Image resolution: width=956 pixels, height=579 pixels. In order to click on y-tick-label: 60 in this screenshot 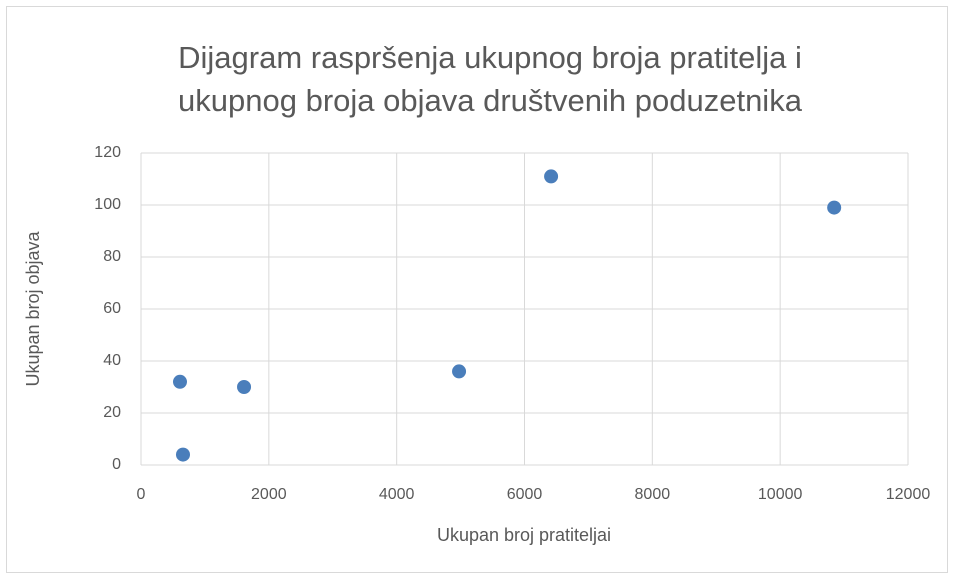, I will do `click(112, 308)`.